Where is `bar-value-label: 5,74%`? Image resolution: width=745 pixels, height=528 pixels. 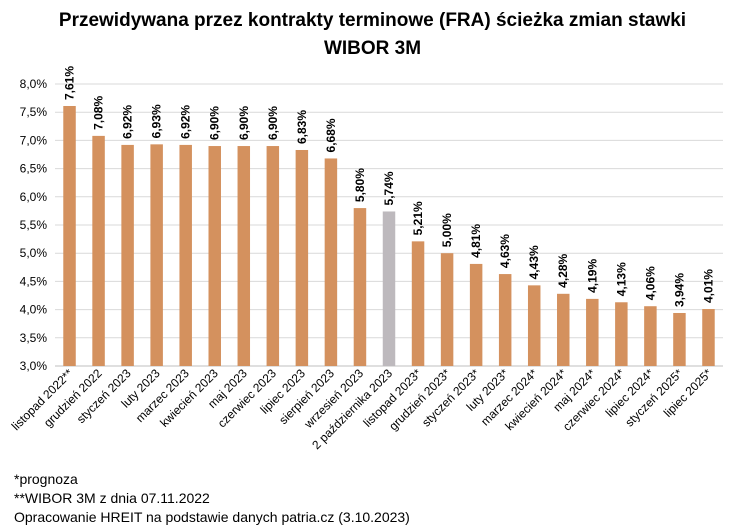
bar-value-label: 5,74% is located at coordinates (389, 188).